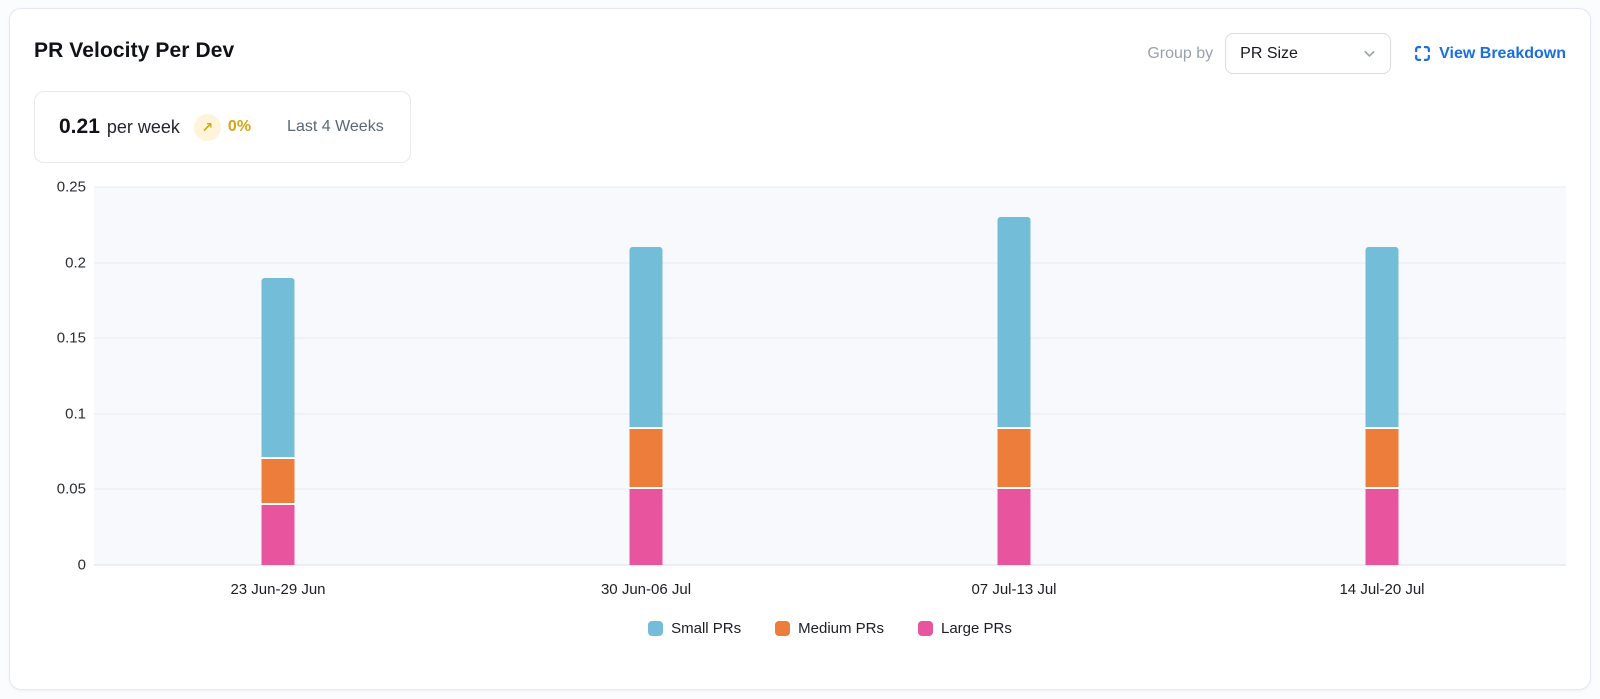 This screenshot has width=1600, height=699. What do you see at coordinates (71, 338) in the screenshot?
I see `y-axis-tick: 0.15` at bounding box center [71, 338].